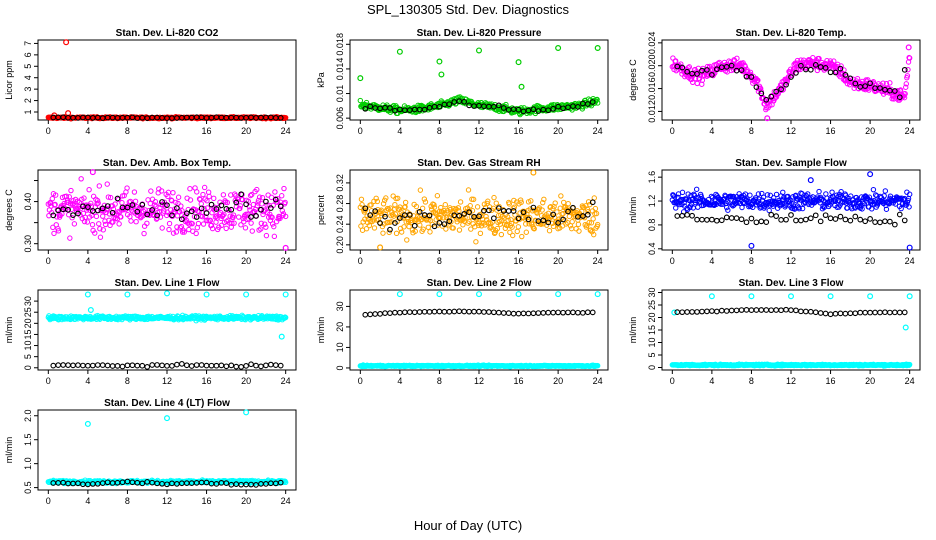 This screenshot has height=540, width=936. What do you see at coordinates (519, 261) in the screenshot?
I see `x-tick-label: 16` at bounding box center [519, 261].